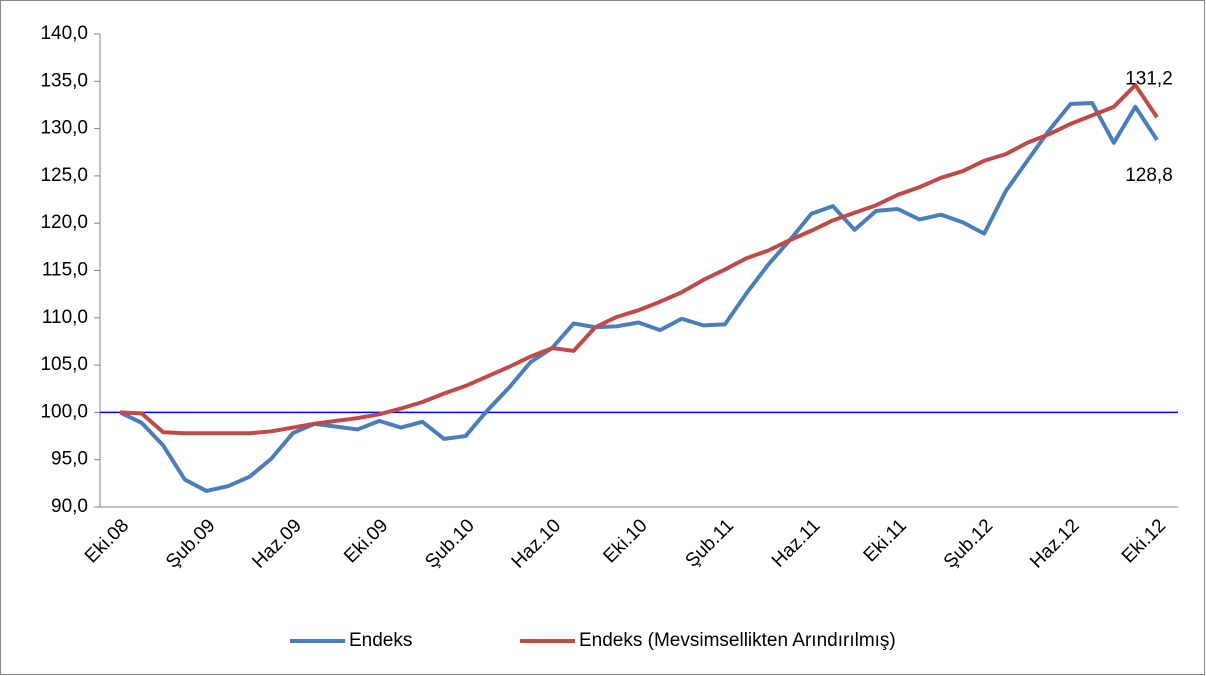  Describe the element at coordinates (1149, 78) in the screenshot. I see `data-label: 131,2` at that location.